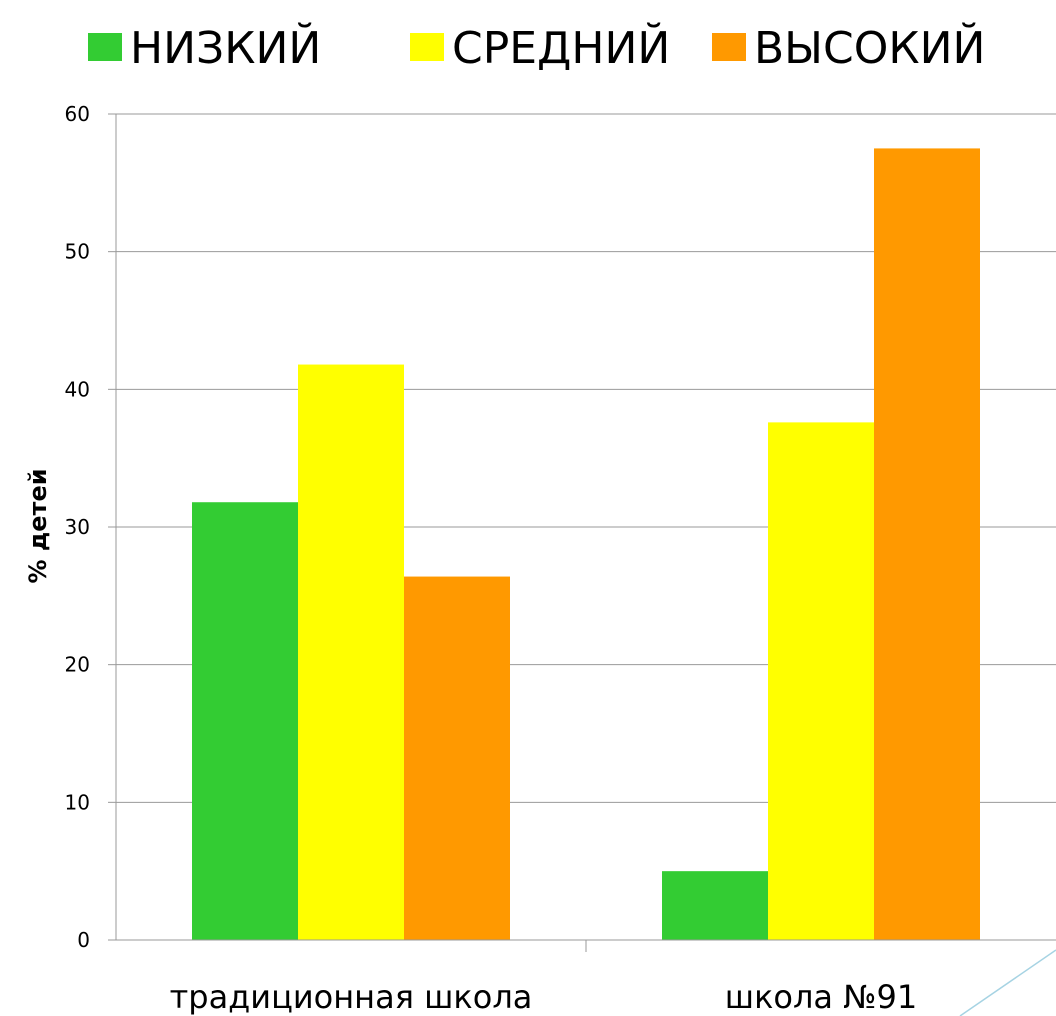  What do you see at coordinates (77, 389) in the screenshot?
I see `y-tick-label-40: 40` at bounding box center [77, 389].